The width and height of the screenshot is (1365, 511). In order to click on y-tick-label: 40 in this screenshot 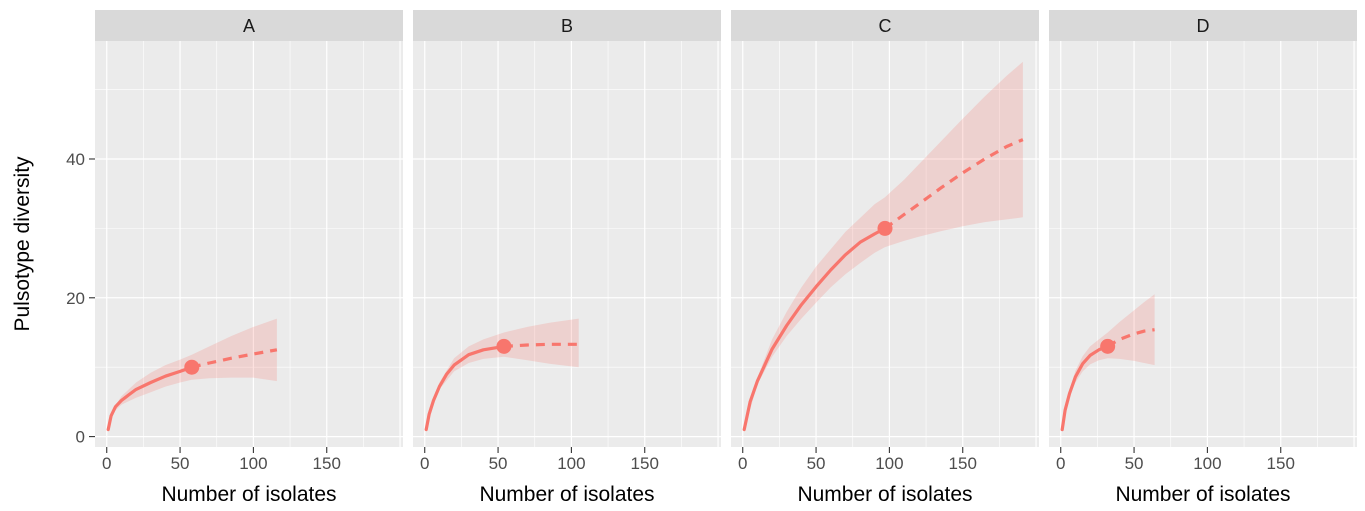, I will do `click(75, 159)`.